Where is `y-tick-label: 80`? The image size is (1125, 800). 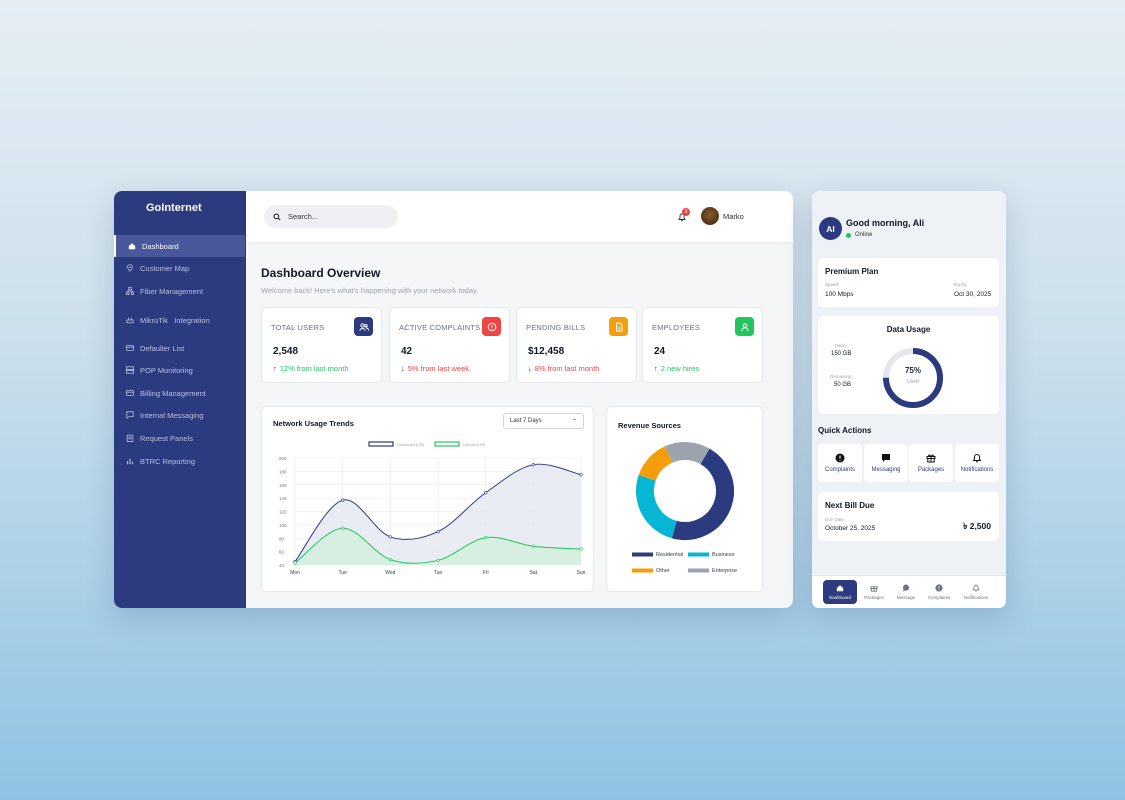
y-tick-label: 80 is located at coordinates (282, 538).